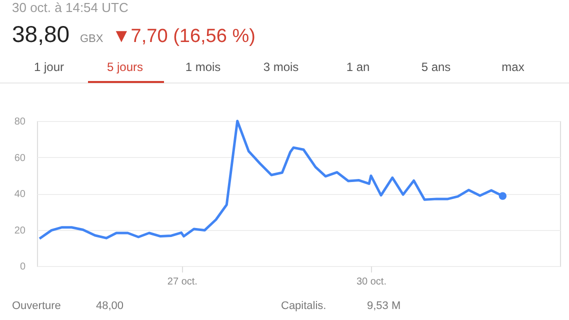 This screenshot has height=320, width=569. I want to click on text: Ouverture, so click(36, 306).